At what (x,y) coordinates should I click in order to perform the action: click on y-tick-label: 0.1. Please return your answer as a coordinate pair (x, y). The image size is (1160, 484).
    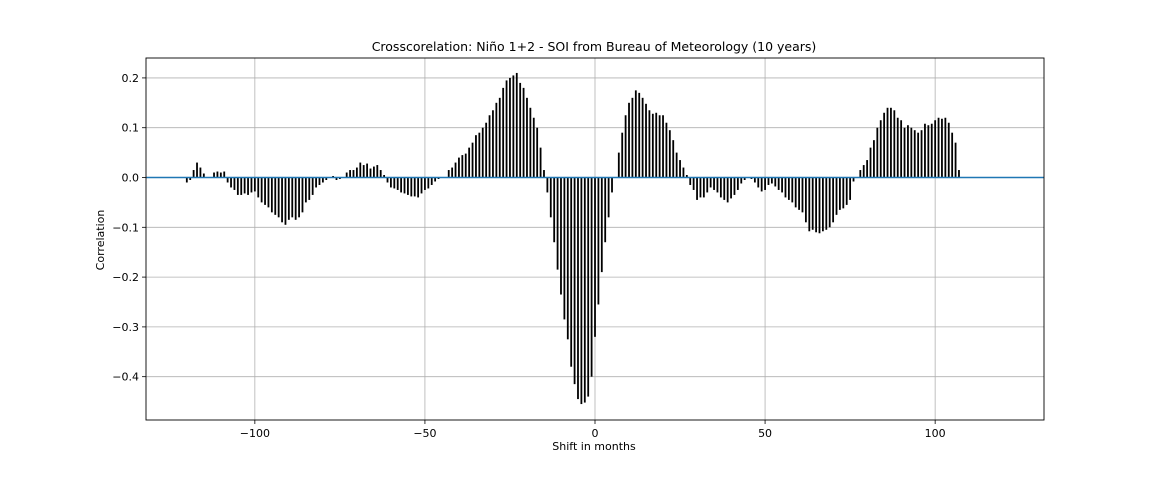
    Looking at the image, I should click on (131, 128).